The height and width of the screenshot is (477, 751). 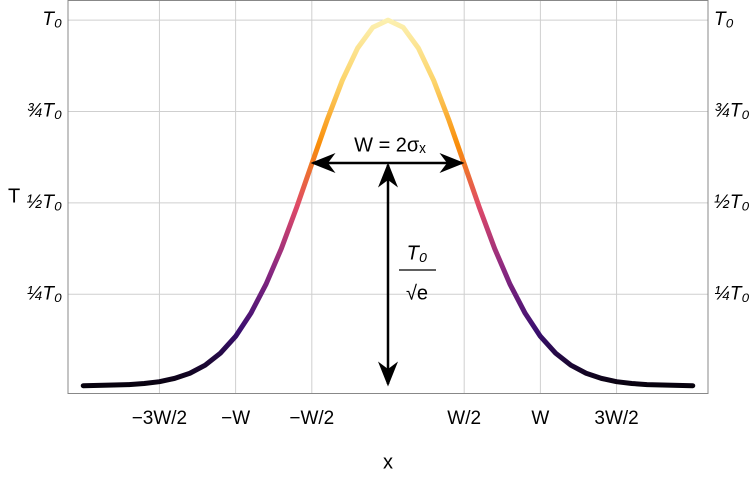 I want to click on y-tick-label: T₀, so click(x=52, y=19).